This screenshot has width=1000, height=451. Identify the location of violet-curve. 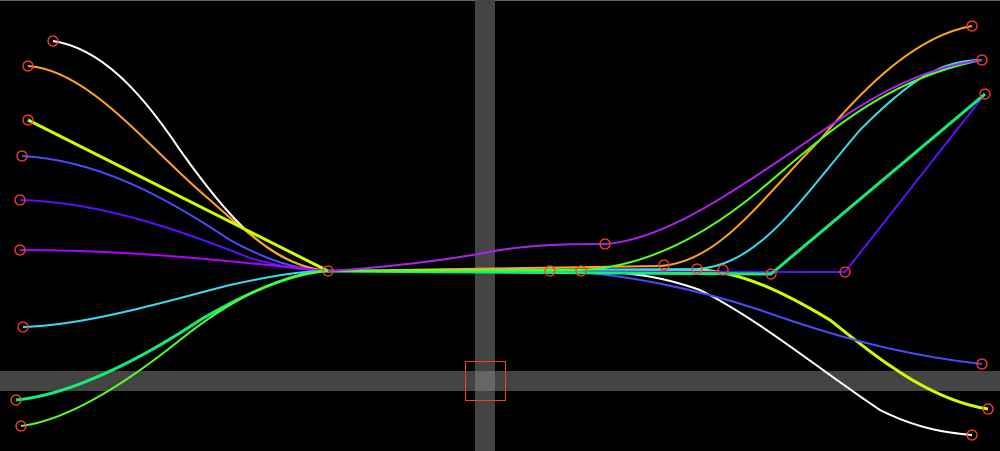
(174, 260).